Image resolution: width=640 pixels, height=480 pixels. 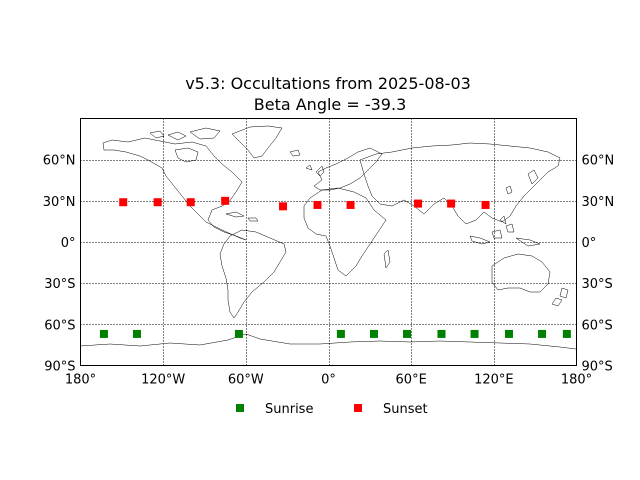 What do you see at coordinates (246, 380) in the screenshot?
I see `x-tick-label: 60°W` at bounding box center [246, 380].